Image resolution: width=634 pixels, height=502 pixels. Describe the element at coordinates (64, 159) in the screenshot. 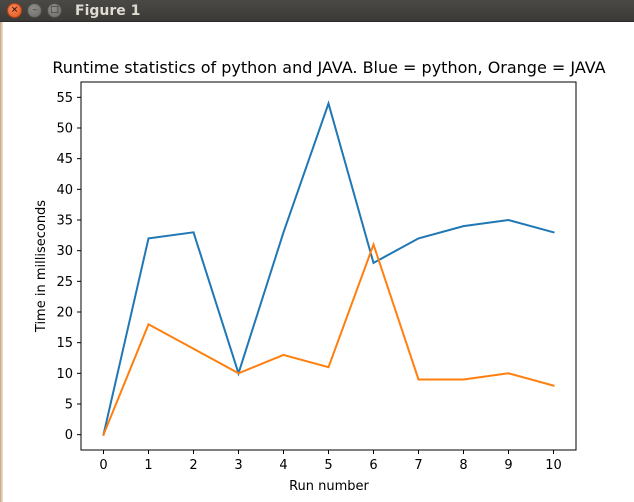

I see `y-tick-label: 45` at that location.